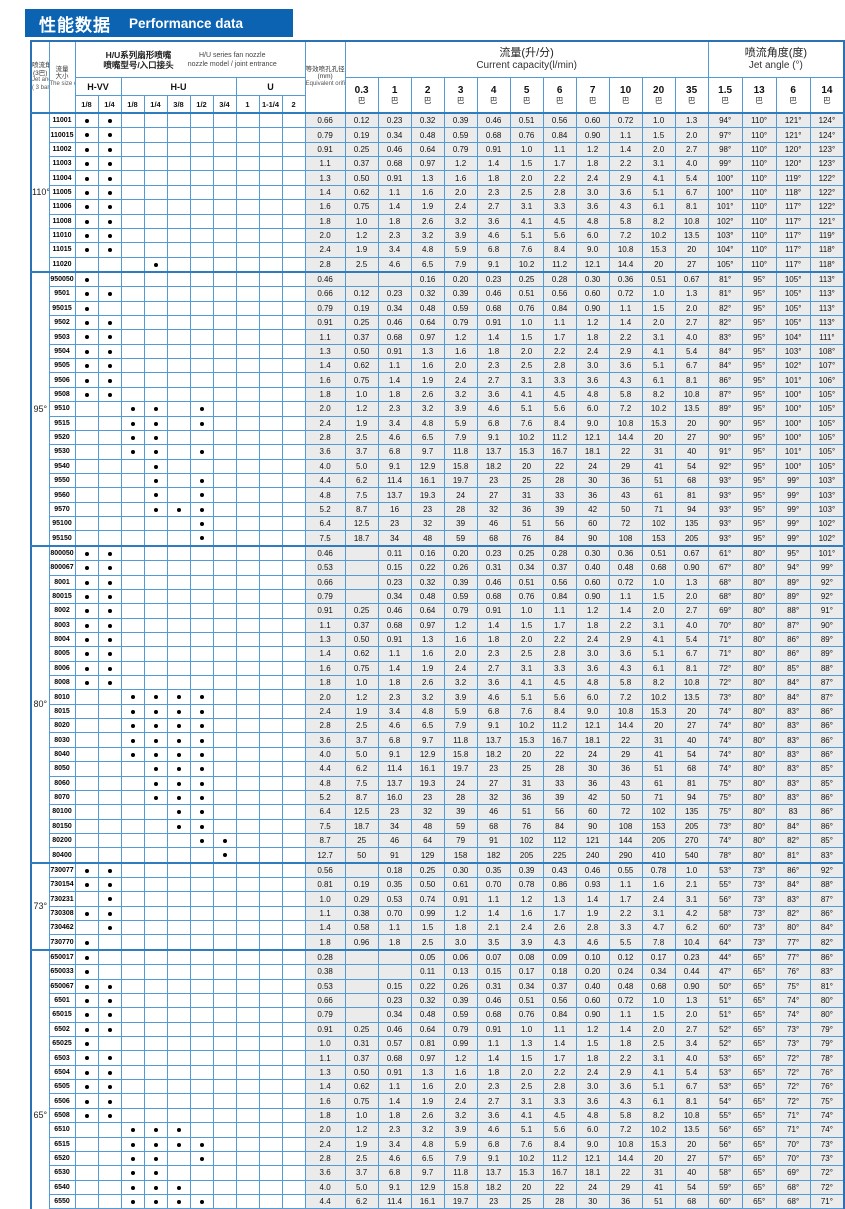  What do you see at coordinates (178, 86) in the screenshot?
I see `series-hu-header: H-U` at bounding box center [178, 86].